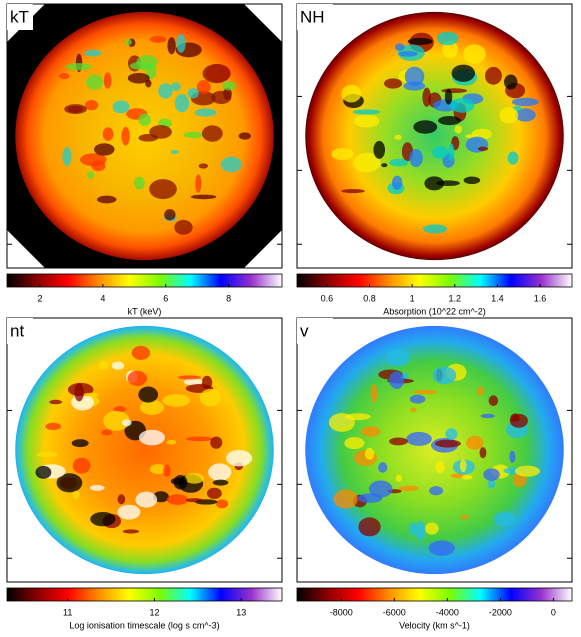 The width and height of the screenshot is (581, 637). What do you see at coordinates (165, 298) in the screenshot?
I see `colorbar-tick-label: 6` at bounding box center [165, 298].